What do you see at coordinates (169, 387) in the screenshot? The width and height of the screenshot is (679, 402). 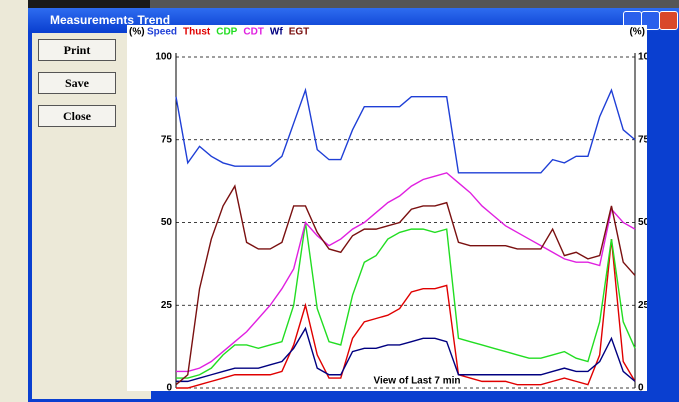 I see `y-tick-label-left: 0` at bounding box center [169, 387].